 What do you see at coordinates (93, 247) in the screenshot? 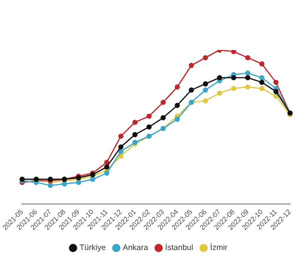
I see `legend-label: Türkiye` at bounding box center [93, 247].